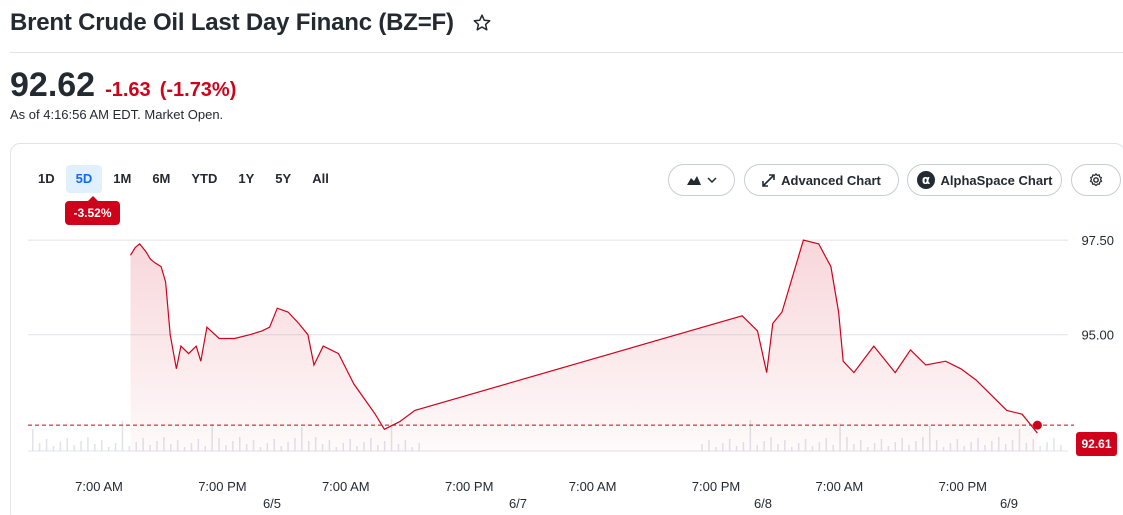  What do you see at coordinates (1097, 335) in the screenshot?
I see `y-tick-label: 95.00` at bounding box center [1097, 335].